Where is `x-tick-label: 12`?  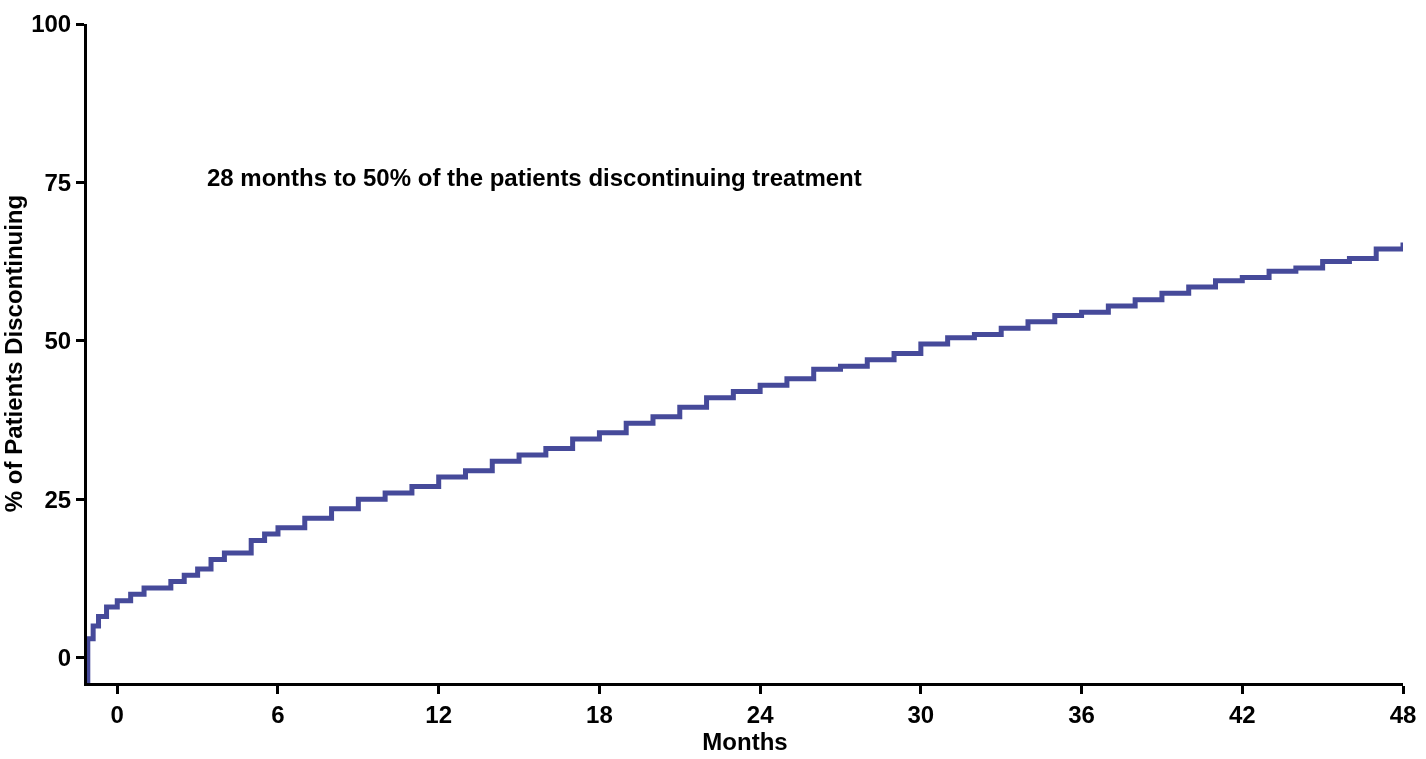 x-tick-label: 12 is located at coordinates (439, 714).